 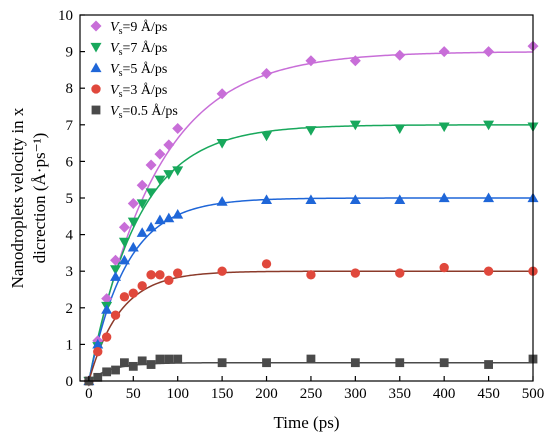 What do you see at coordinates (70, 382) in the screenshot?
I see `y-tick-label: 0` at bounding box center [70, 382].